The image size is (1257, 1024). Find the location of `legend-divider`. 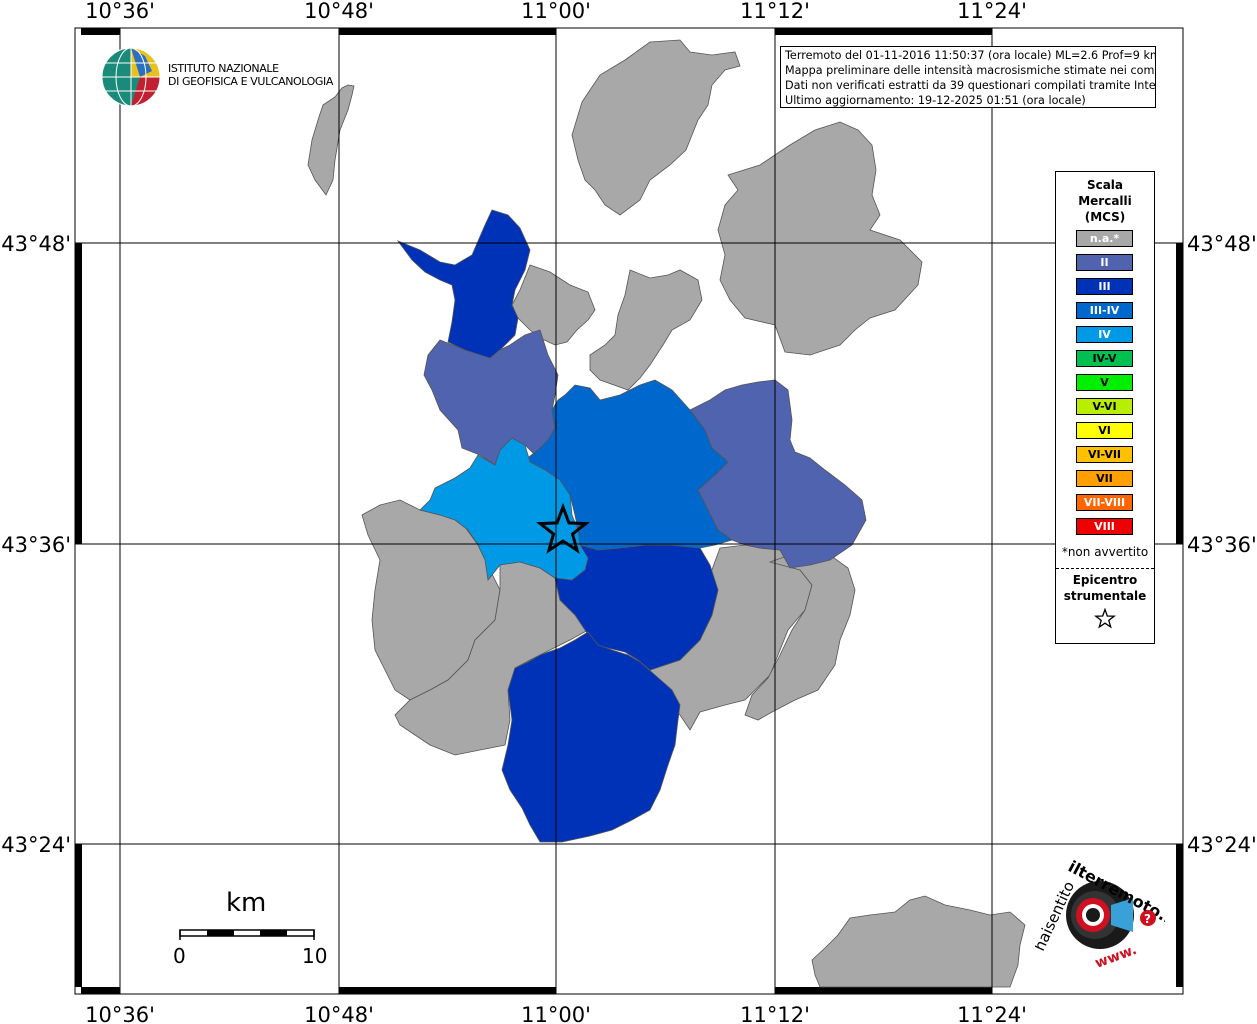

legend-divider is located at coordinates (1105, 568).